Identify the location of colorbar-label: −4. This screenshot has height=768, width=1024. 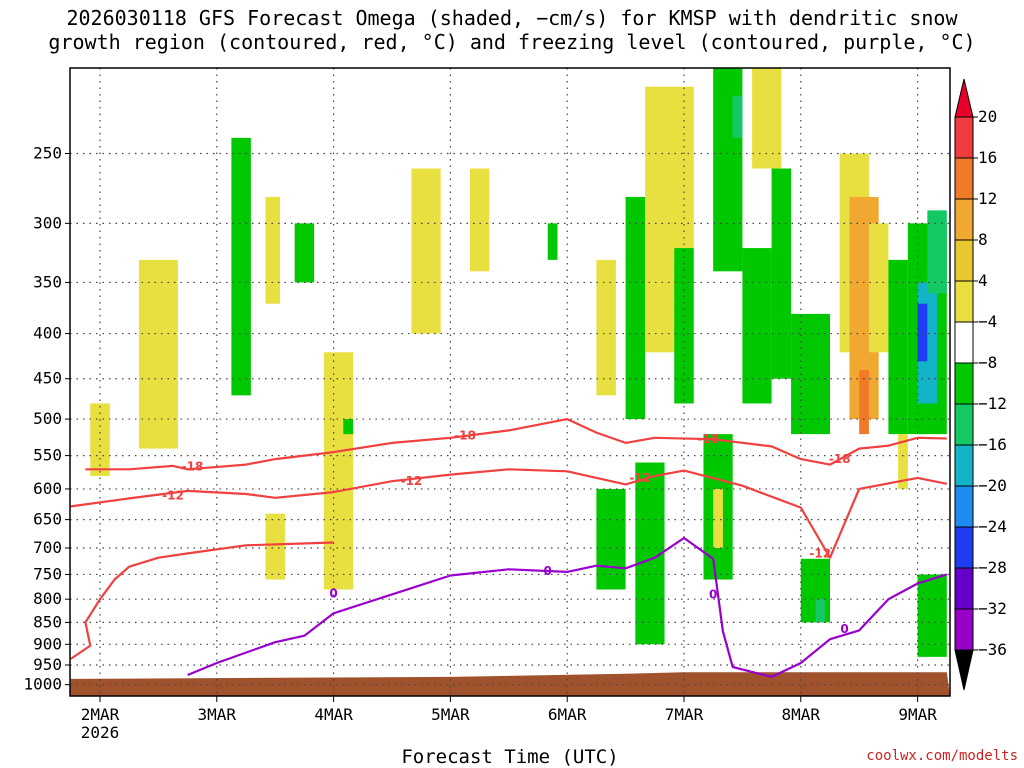
(987, 321).